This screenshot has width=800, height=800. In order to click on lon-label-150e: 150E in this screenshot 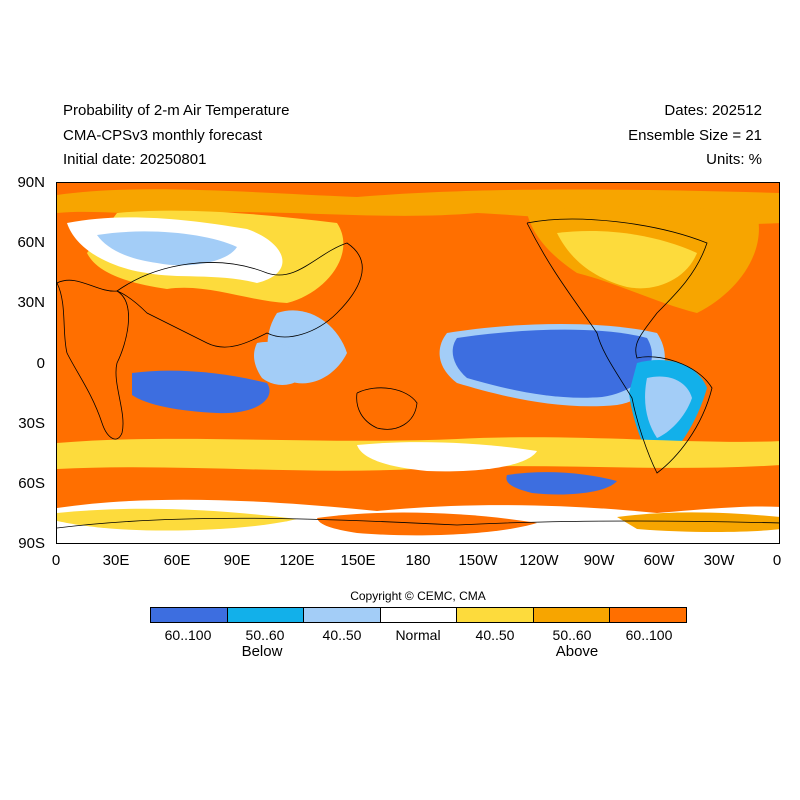, I will do `click(358, 560)`.